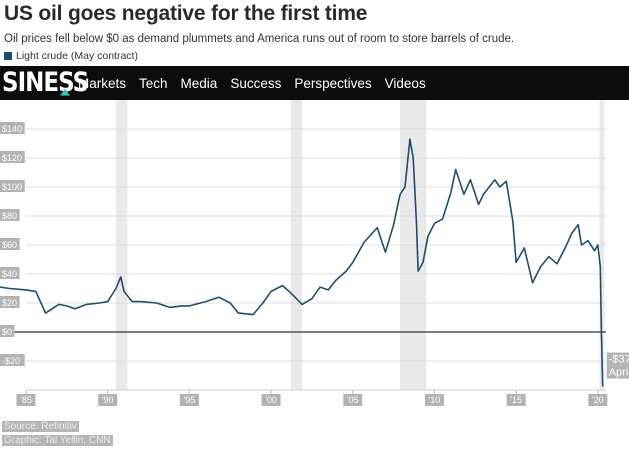 Image resolution: width=629 pixels, height=460 pixels. I want to click on data-annotation: April 20, so click(619, 373).